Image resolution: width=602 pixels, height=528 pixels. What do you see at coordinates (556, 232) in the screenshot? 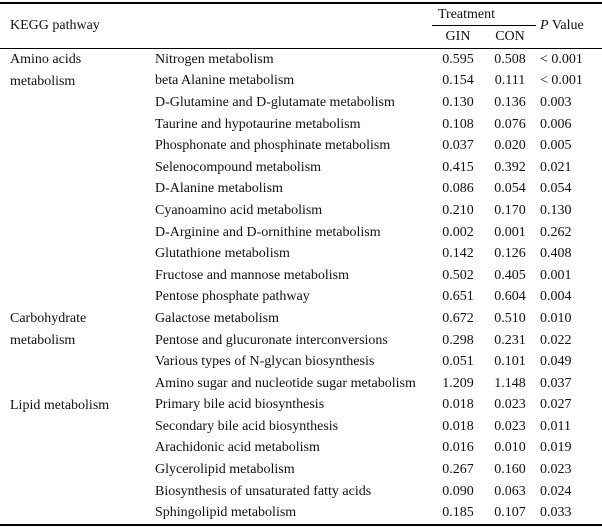
I see `p-value-cell: 0.262` at bounding box center [556, 232].